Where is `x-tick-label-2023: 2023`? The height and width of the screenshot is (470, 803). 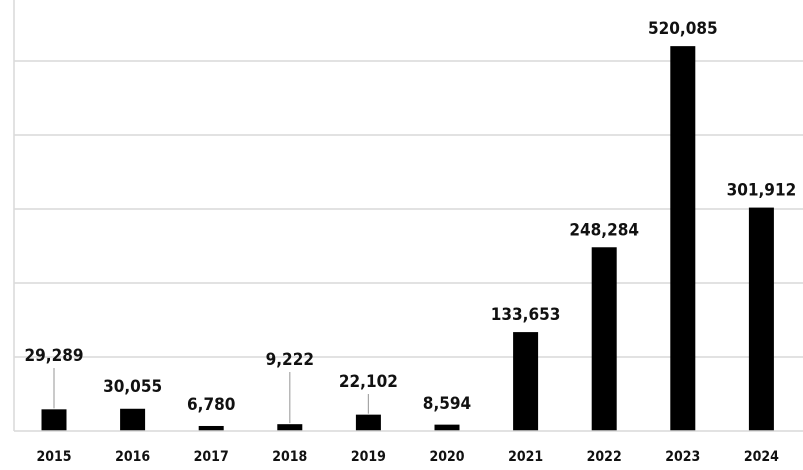
x-tick-label-2023: 2023 is located at coordinates (682, 457).